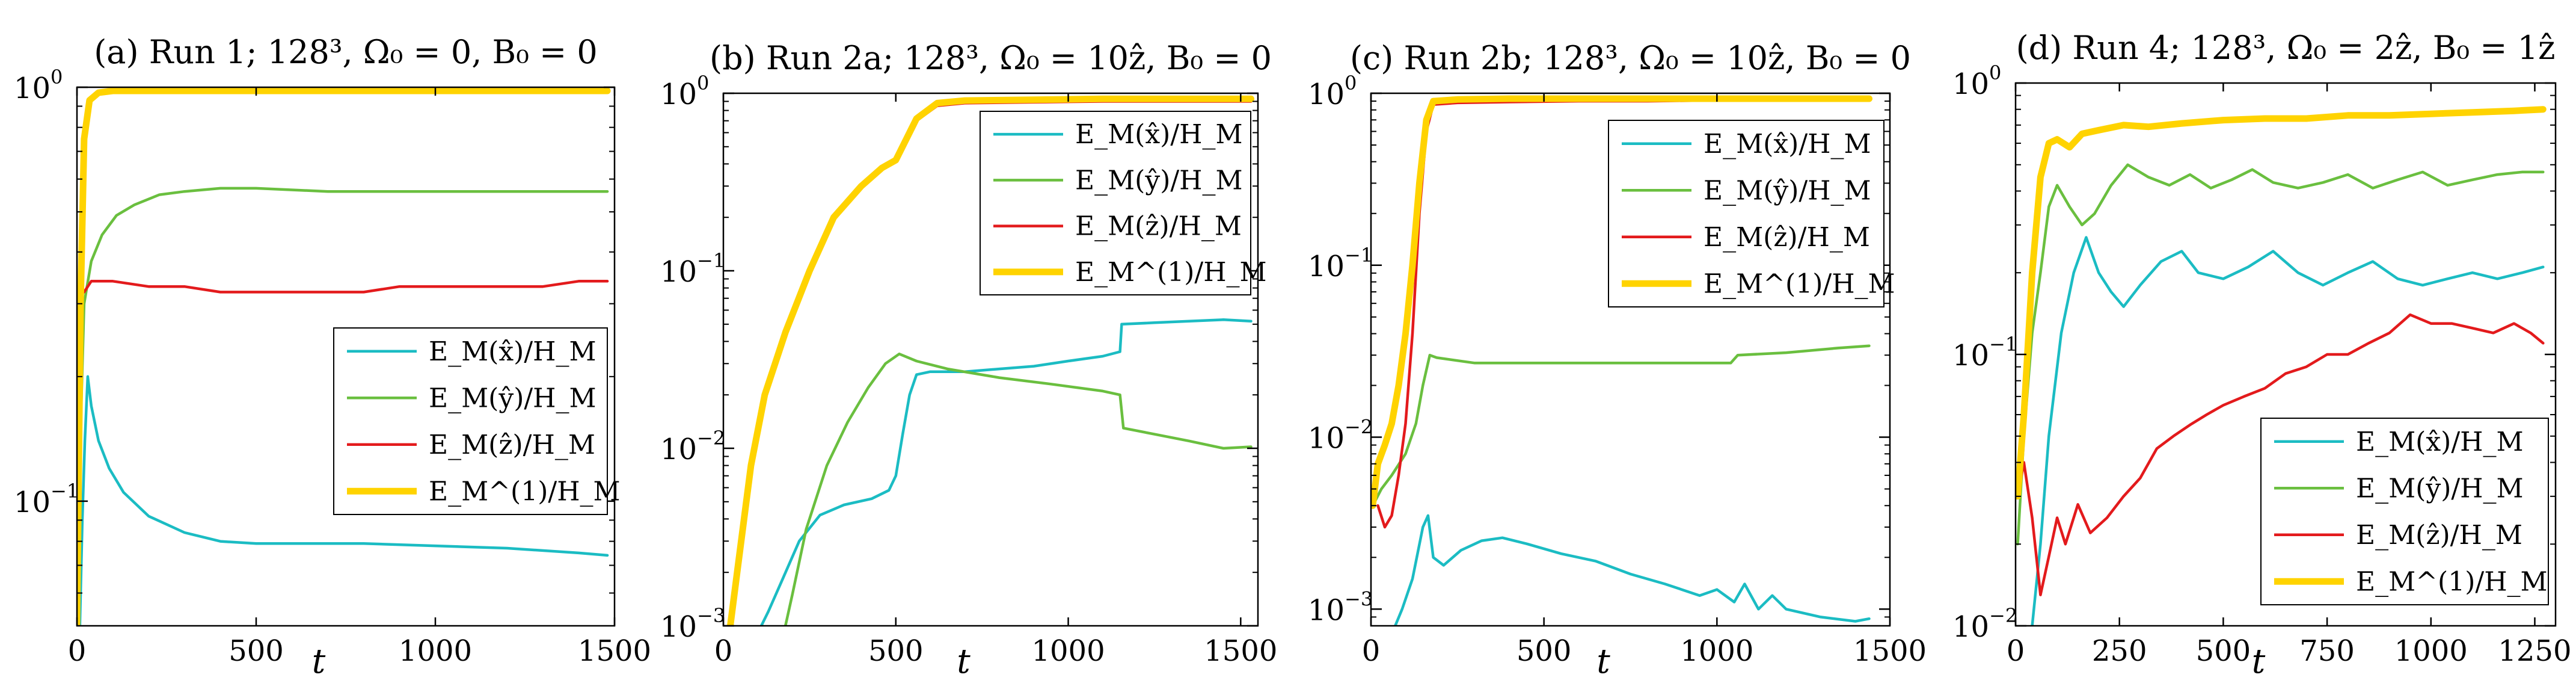 This screenshot has height=692, width=2576. I want to click on chart-title: (b) Run 2a; 128³, Ω₀ = 10ẑ, B₀ = 0, so click(991, 58).